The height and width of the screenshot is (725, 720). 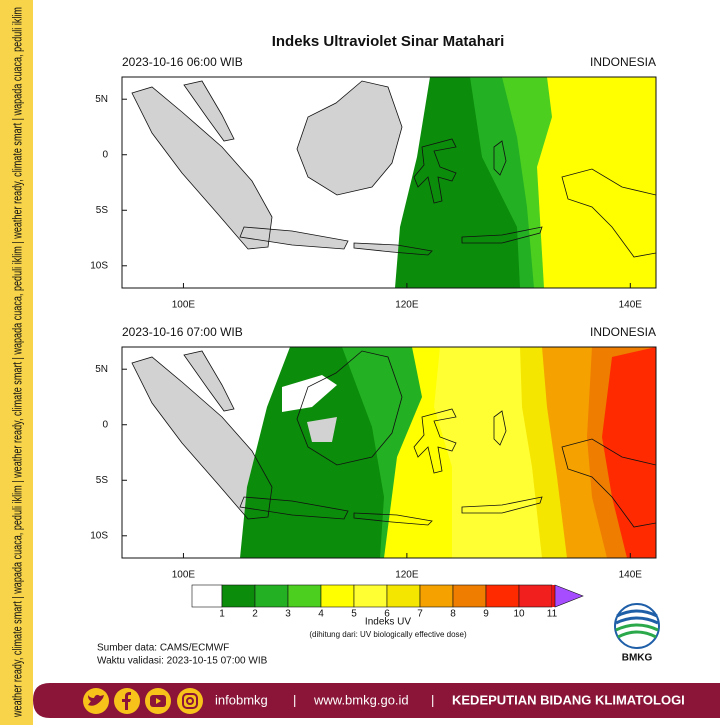 What do you see at coordinates (361, 699) in the screenshot?
I see `footer-website: www.bmkg.go.id` at bounding box center [361, 699].